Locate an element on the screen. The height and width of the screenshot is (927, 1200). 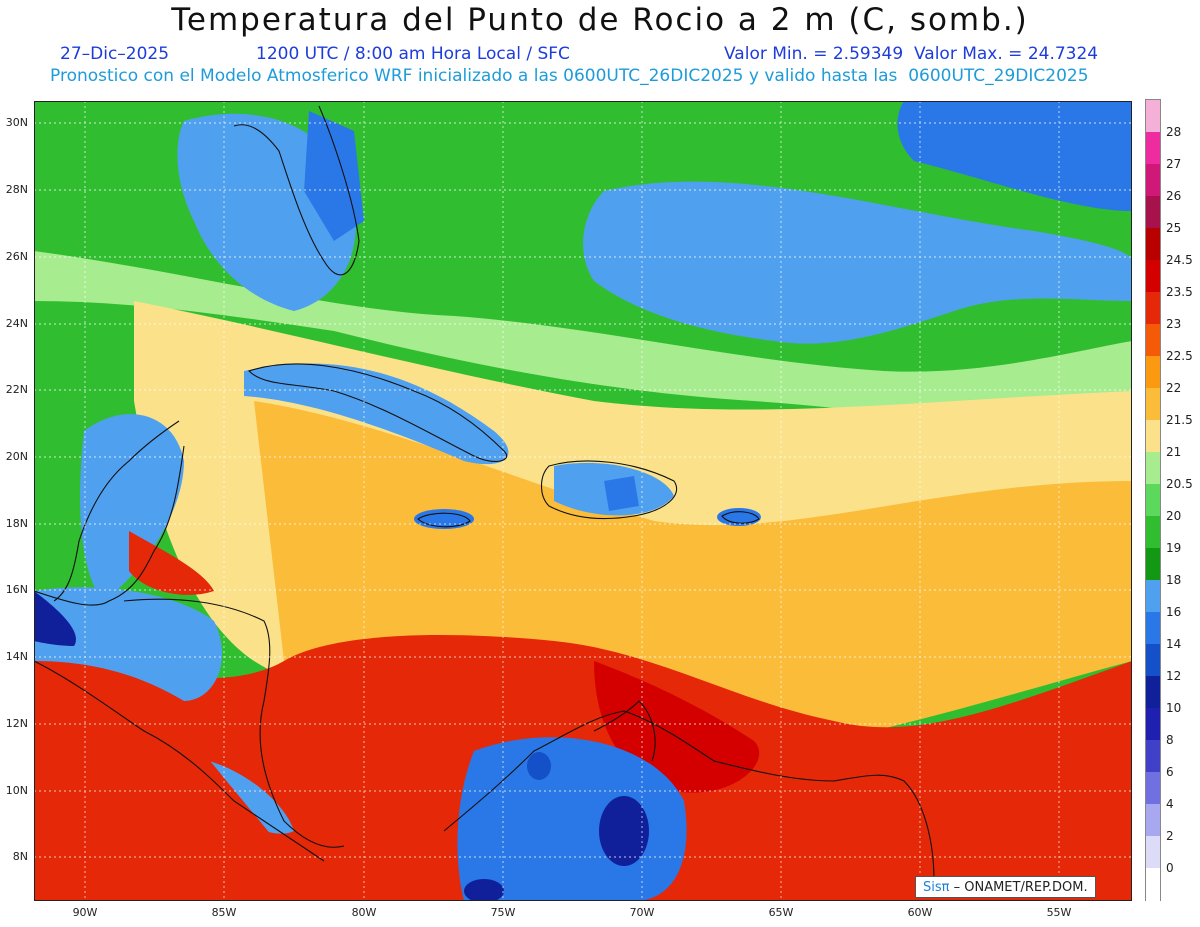
lat-label-30n: 30N is located at coordinates (16, 122).